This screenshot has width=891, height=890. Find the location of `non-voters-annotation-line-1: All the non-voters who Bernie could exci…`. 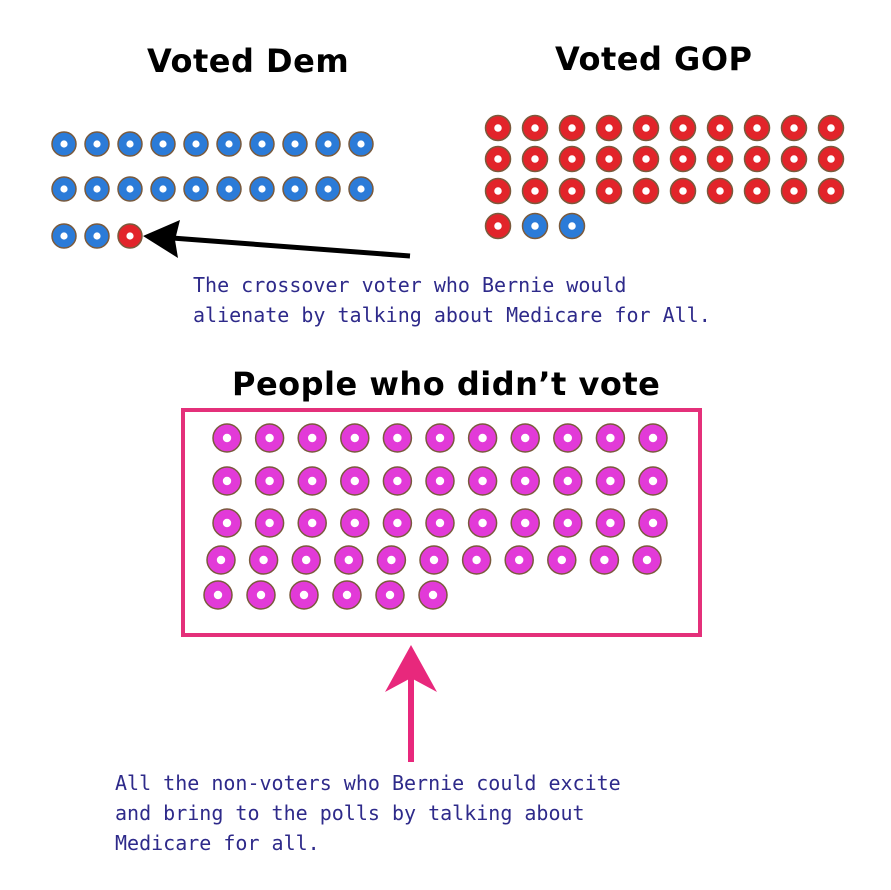

non-voters-annotation-line-1: All the non-voters who Bernie could exci… is located at coordinates (368, 783).